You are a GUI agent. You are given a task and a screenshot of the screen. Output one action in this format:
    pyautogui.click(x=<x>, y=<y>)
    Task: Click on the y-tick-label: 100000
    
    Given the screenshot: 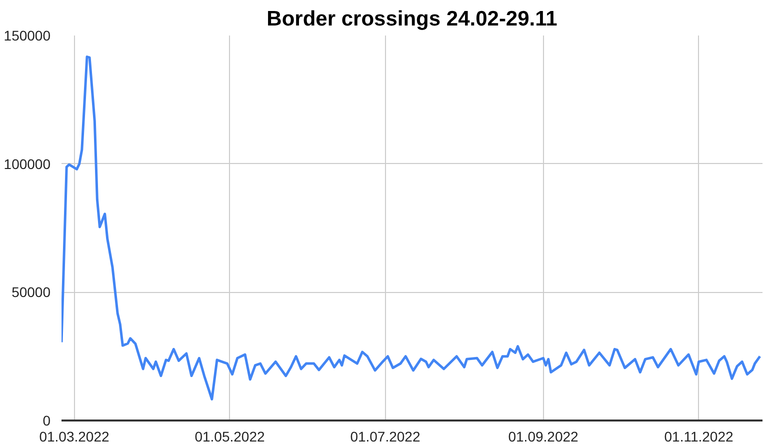 What is the action you would take?
    pyautogui.click(x=27, y=164)
    